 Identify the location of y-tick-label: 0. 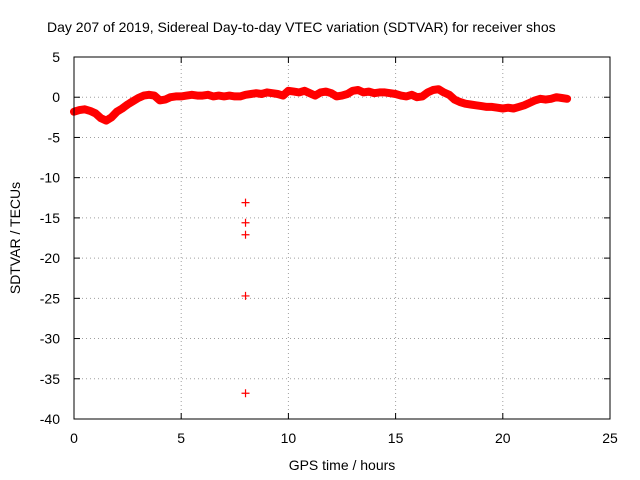
(56, 97).